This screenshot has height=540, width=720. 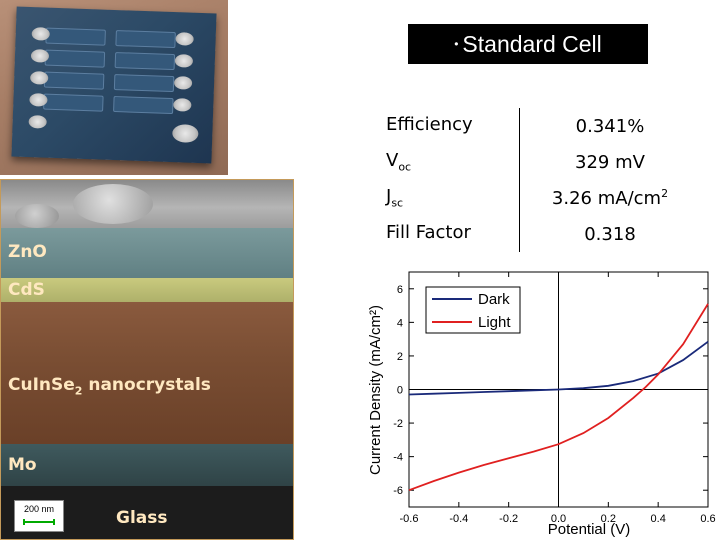 I want to click on scale-bar-label: 200 nm, so click(x=39, y=509).